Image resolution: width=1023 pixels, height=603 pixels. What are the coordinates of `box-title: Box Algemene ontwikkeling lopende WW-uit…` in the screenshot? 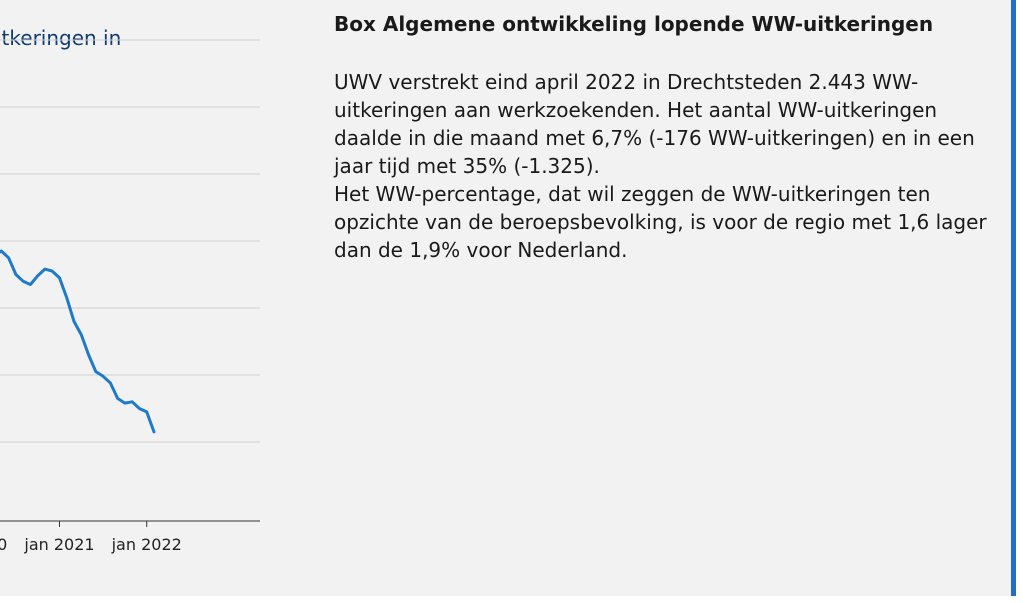 It's located at (634, 24).